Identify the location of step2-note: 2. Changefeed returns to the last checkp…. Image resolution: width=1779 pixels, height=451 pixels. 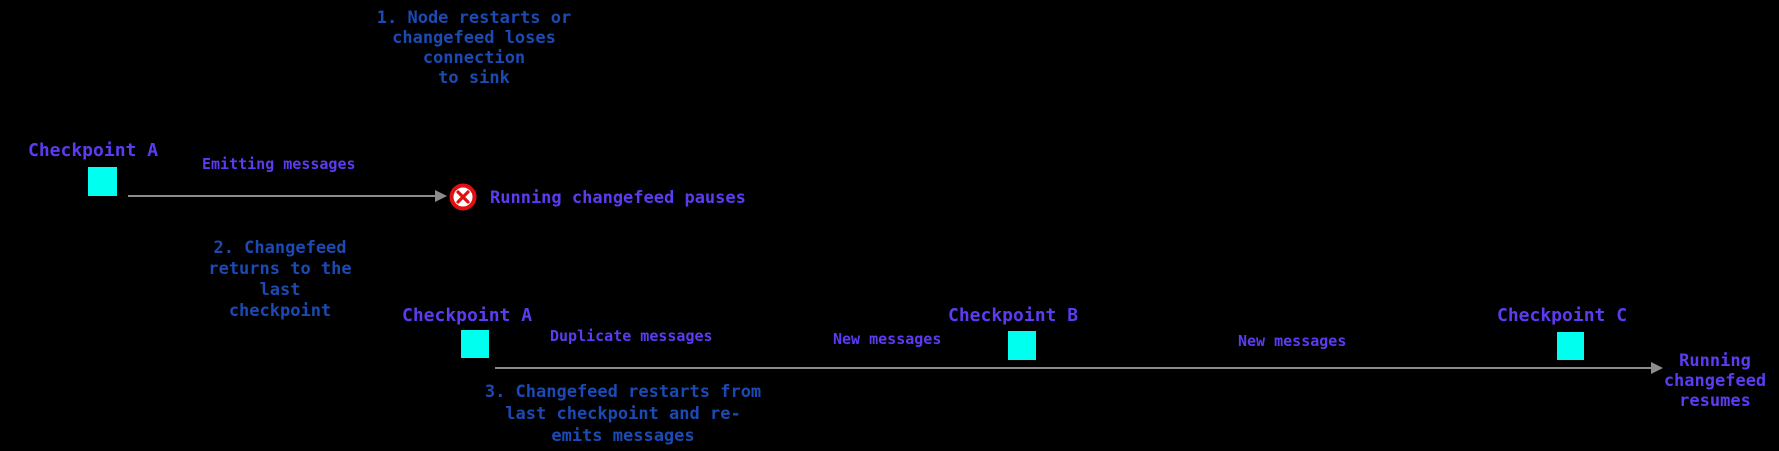
(280, 279).